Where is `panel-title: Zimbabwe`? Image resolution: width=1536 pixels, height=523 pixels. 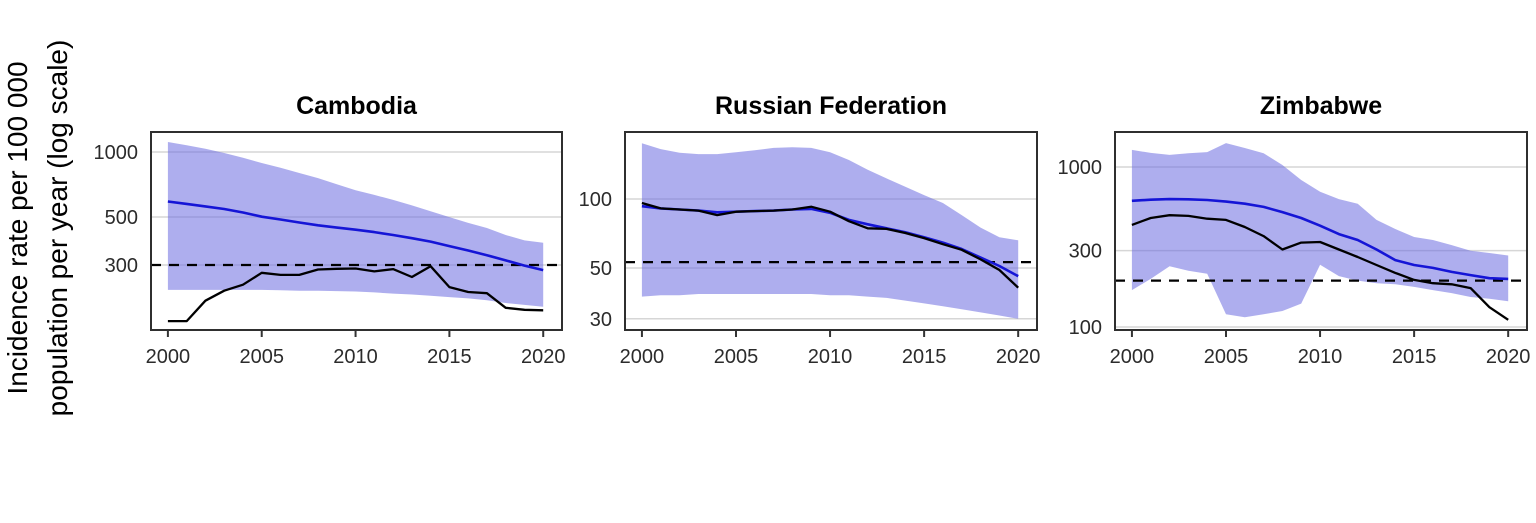 panel-title: Zimbabwe is located at coordinates (1321, 106).